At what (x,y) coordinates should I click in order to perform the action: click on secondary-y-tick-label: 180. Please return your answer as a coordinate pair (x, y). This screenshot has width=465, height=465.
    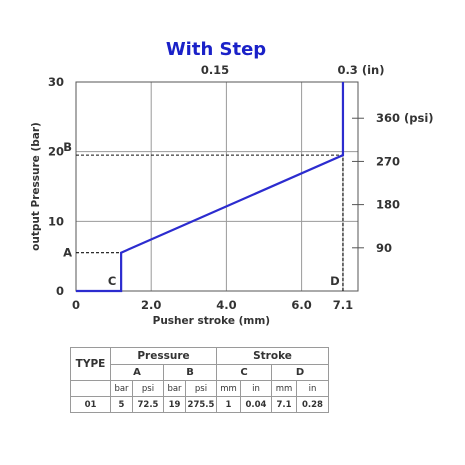
    Looking at the image, I should click on (388, 205).